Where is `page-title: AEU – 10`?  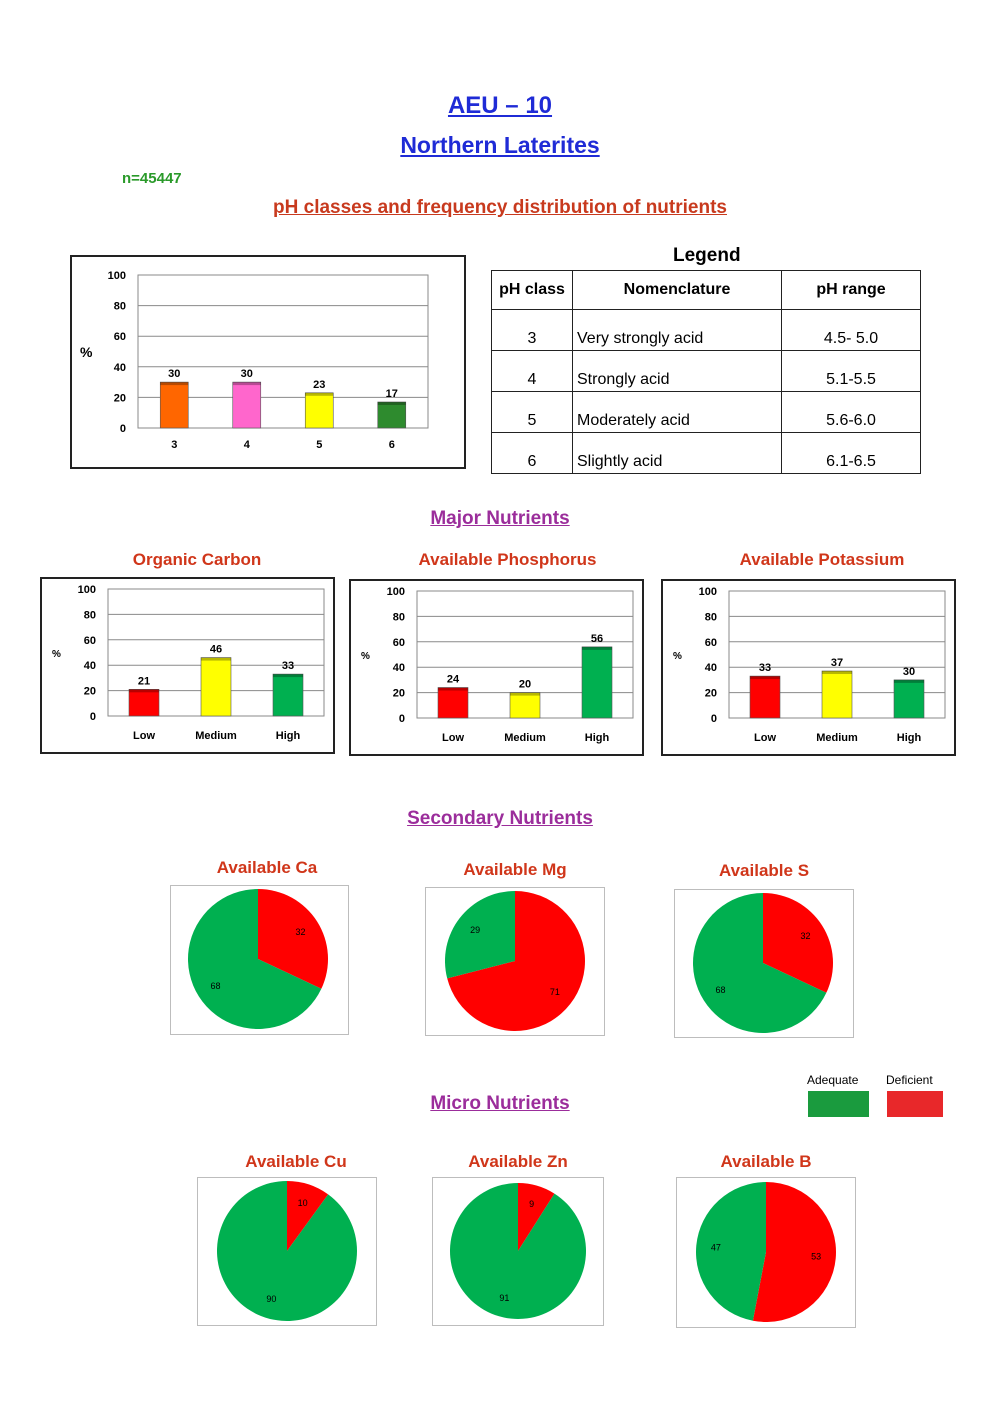
page-title: AEU – 10 is located at coordinates (500, 105).